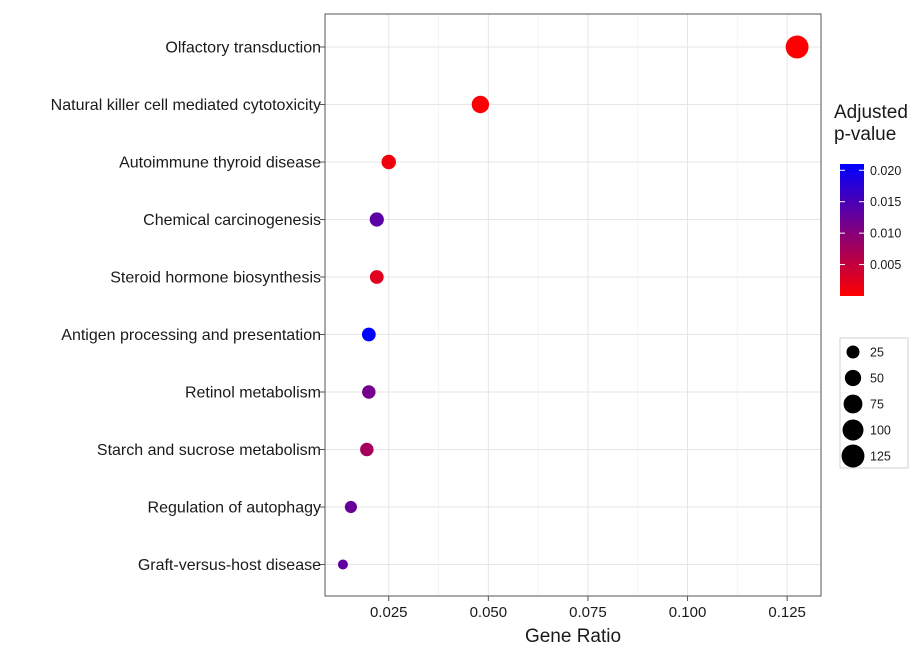 The width and height of the screenshot is (922, 645). Describe the element at coordinates (877, 379) in the screenshot. I see `size-legend-label: 50` at that location.